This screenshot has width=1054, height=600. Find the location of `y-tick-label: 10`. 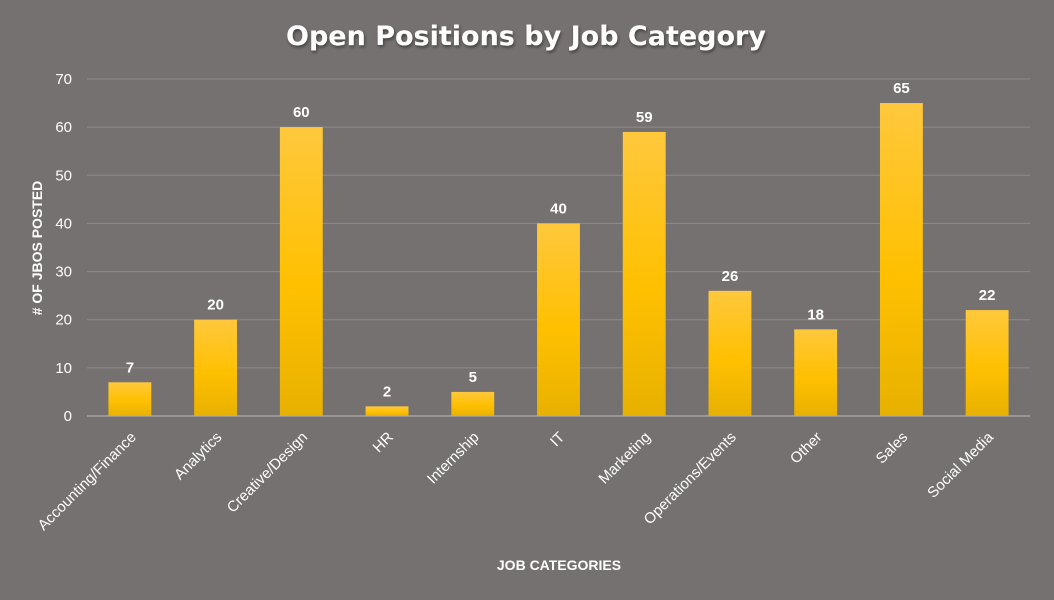

y-tick-label: 10 is located at coordinates (63, 368).